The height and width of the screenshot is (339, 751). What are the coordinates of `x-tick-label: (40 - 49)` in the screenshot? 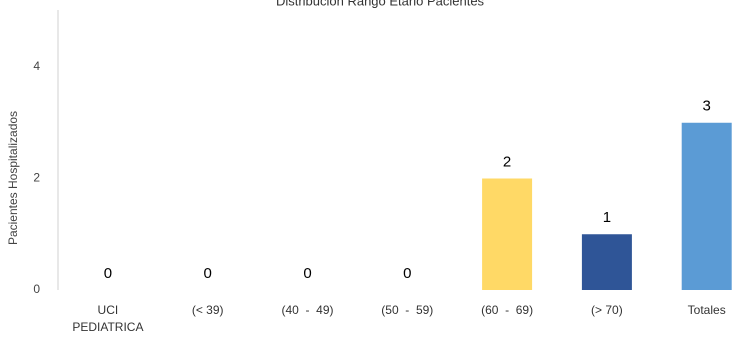 It's located at (307, 310).